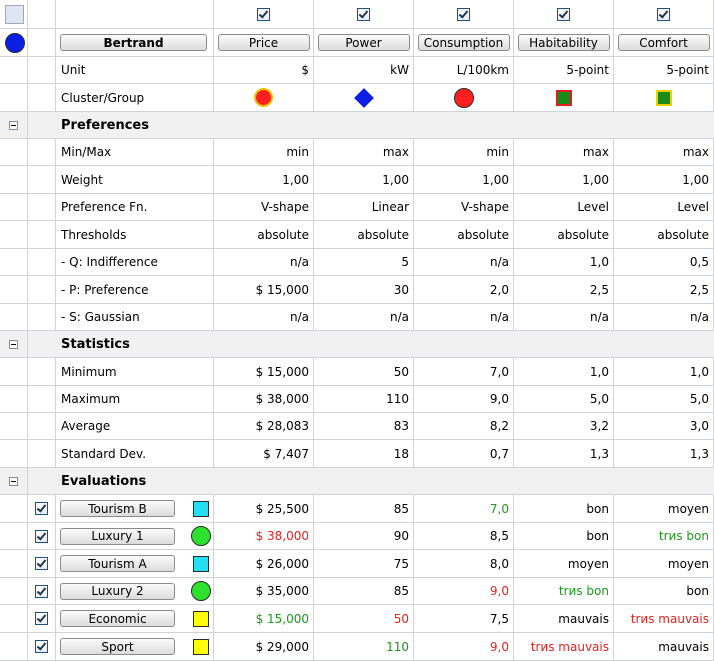  I want to click on eval-cell: 7,5, so click(464, 618).